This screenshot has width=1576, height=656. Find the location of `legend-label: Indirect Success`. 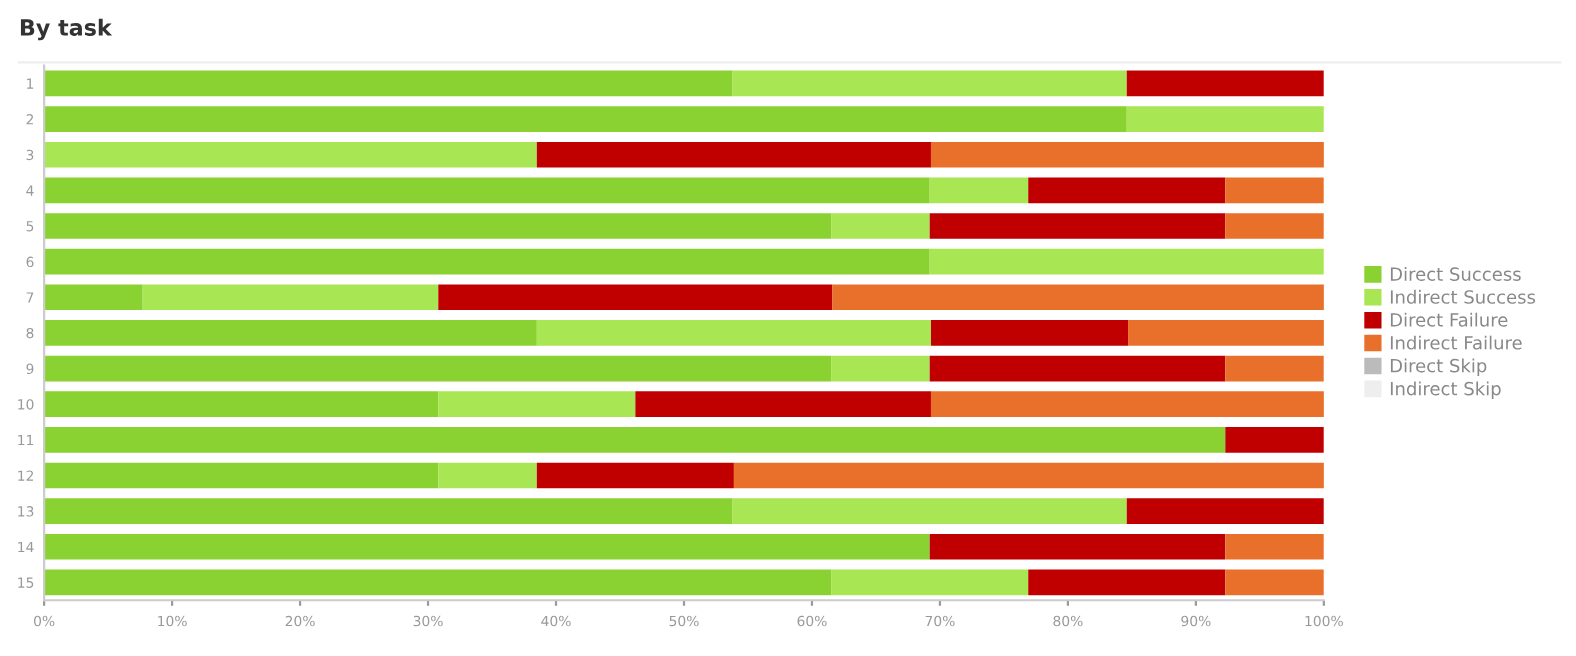

legend-label: Indirect Success is located at coordinates (1463, 296).